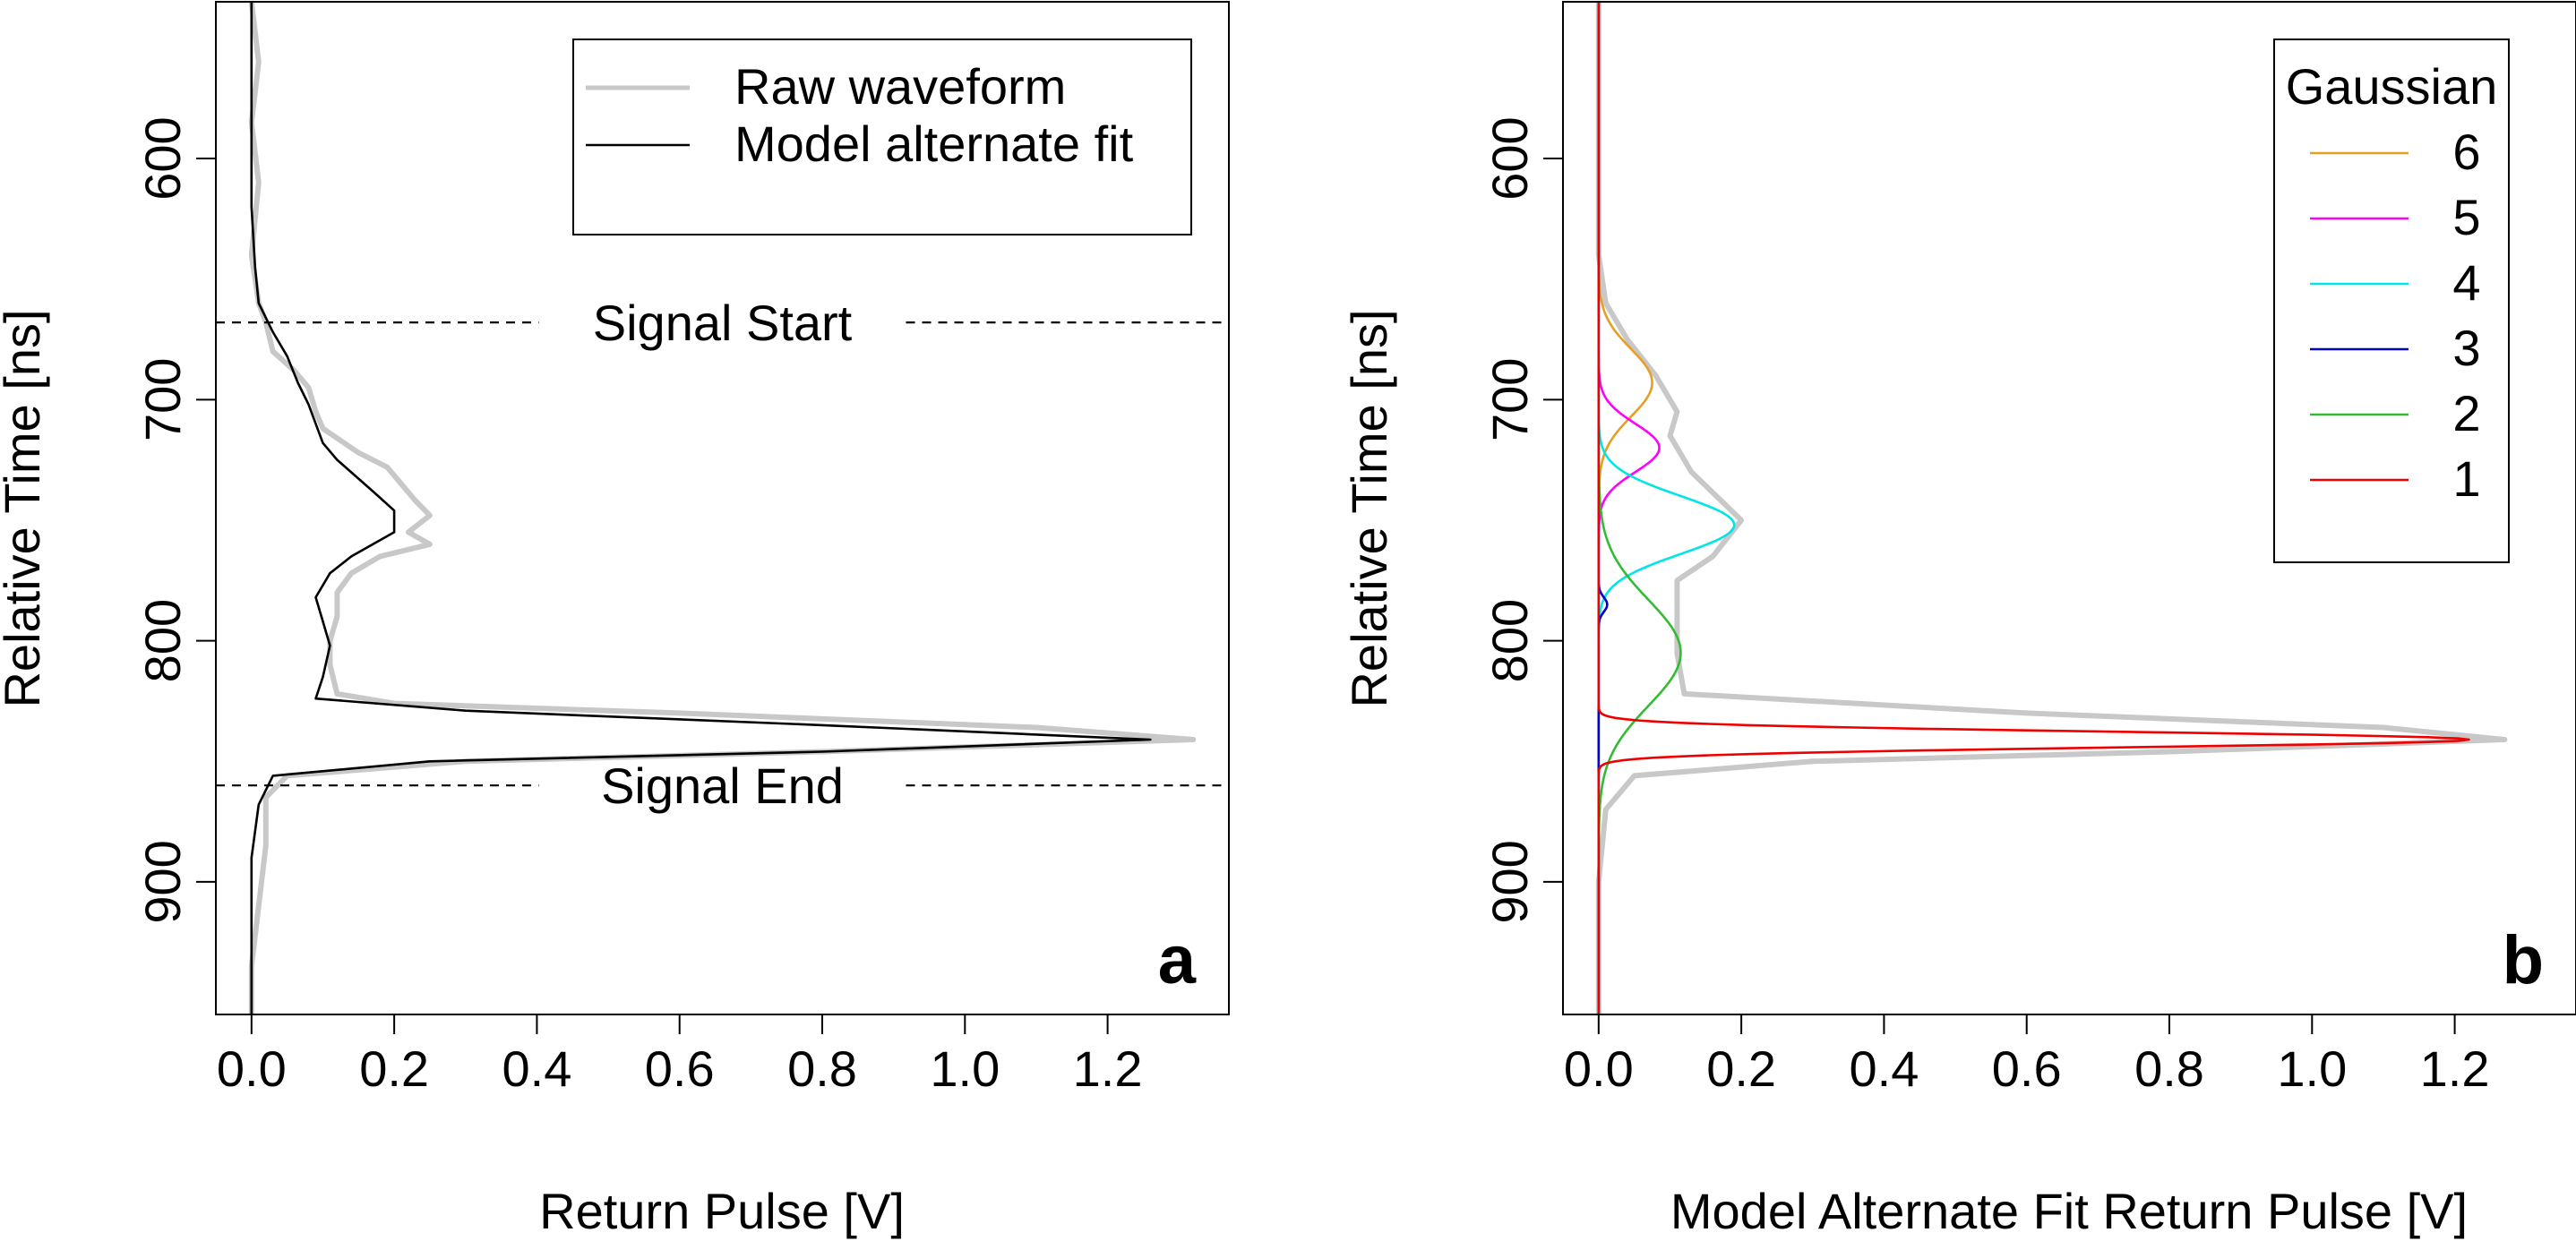 This screenshot has height=1241, width=2576. What do you see at coordinates (2466, 152) in the screenshot?
I see `legend-label: 6` at bounding box center [2466, 152].